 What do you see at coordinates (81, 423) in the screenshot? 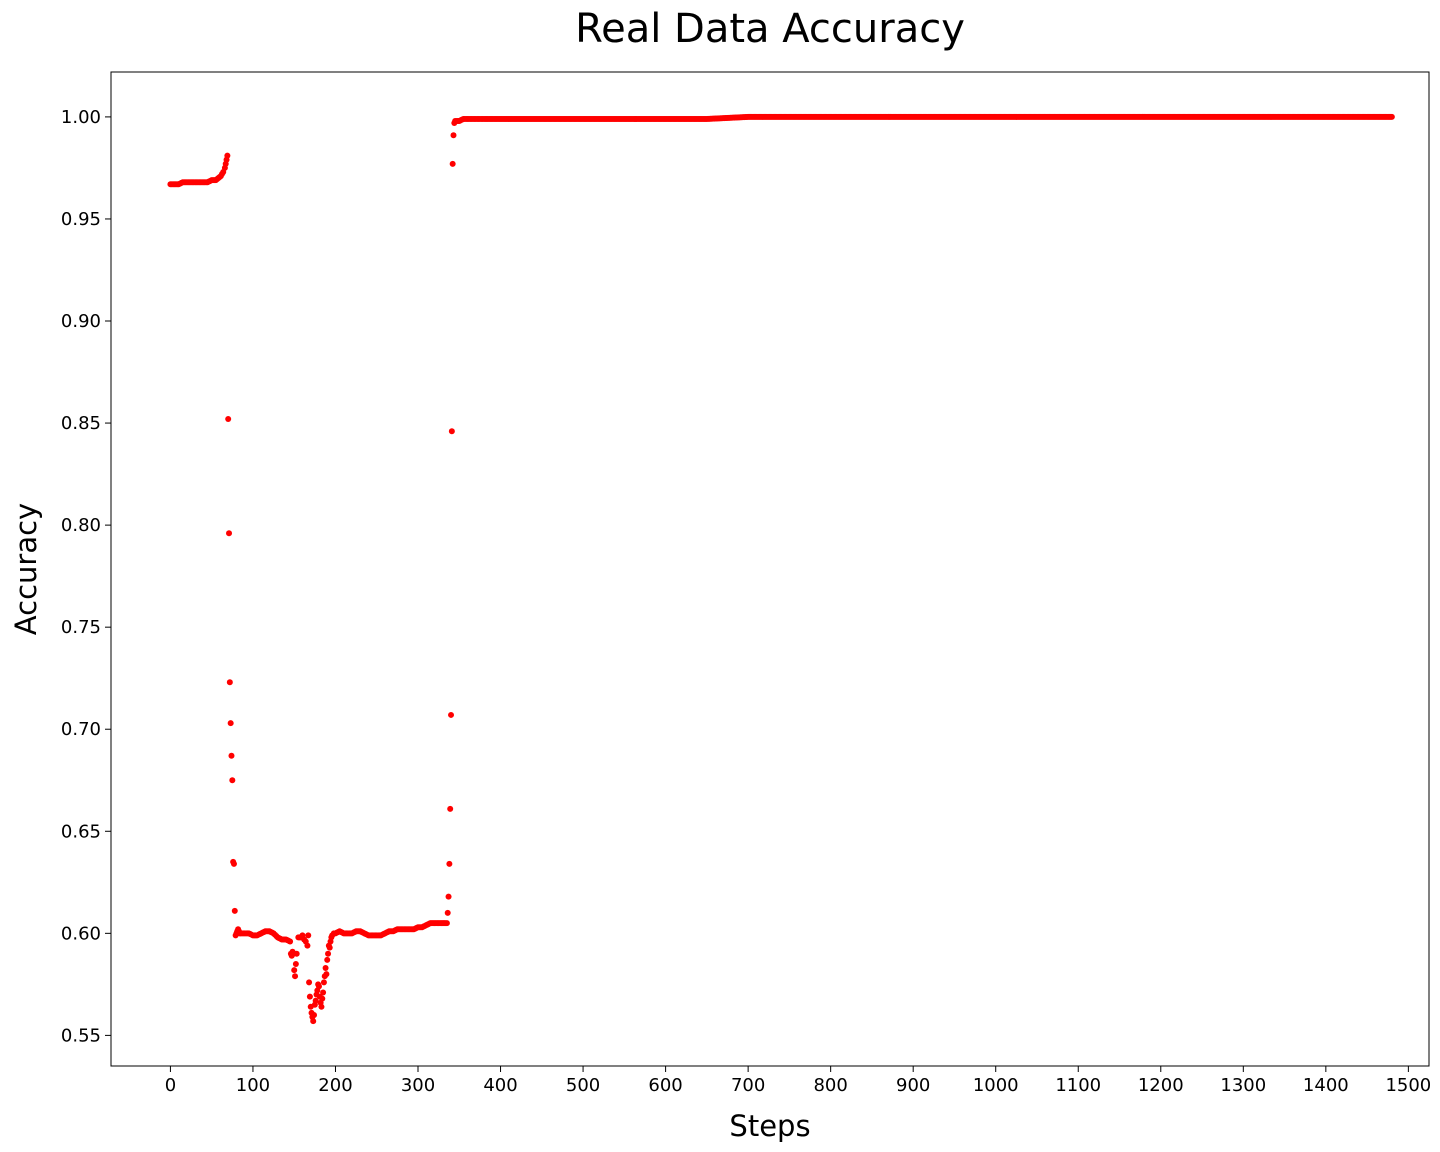
I see `y-tick-label: 0.85` at bounding box center [81, 423].